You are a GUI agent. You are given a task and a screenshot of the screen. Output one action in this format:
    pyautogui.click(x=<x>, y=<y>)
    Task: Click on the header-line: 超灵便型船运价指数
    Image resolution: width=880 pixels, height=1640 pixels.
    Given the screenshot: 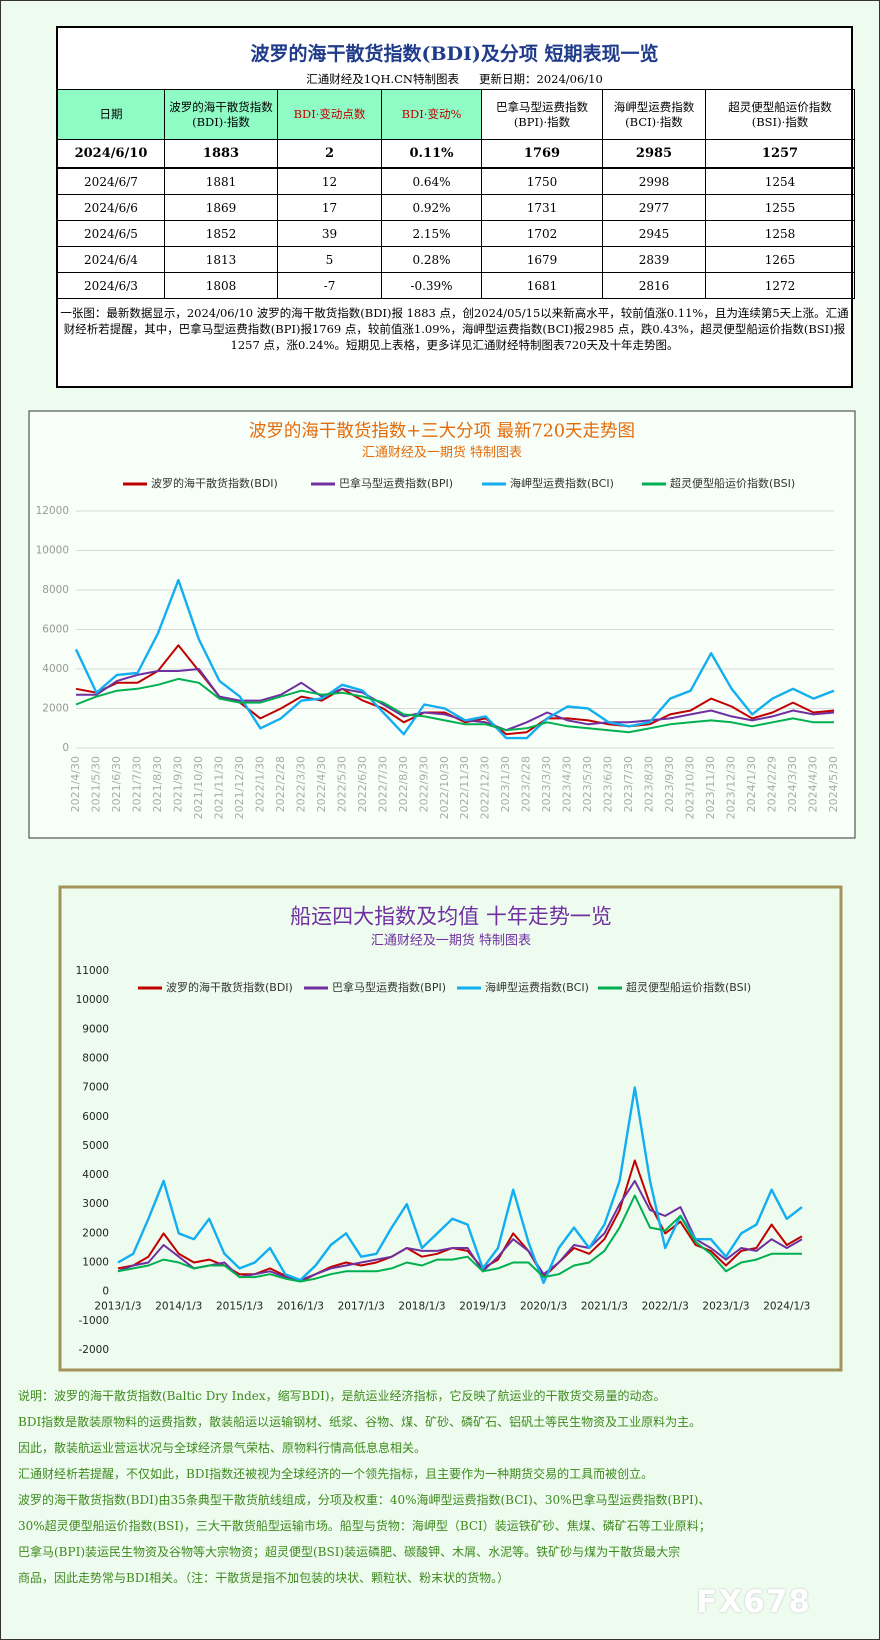 What is the action you would take?
    pyautogui.click(x=780, y=106)
    